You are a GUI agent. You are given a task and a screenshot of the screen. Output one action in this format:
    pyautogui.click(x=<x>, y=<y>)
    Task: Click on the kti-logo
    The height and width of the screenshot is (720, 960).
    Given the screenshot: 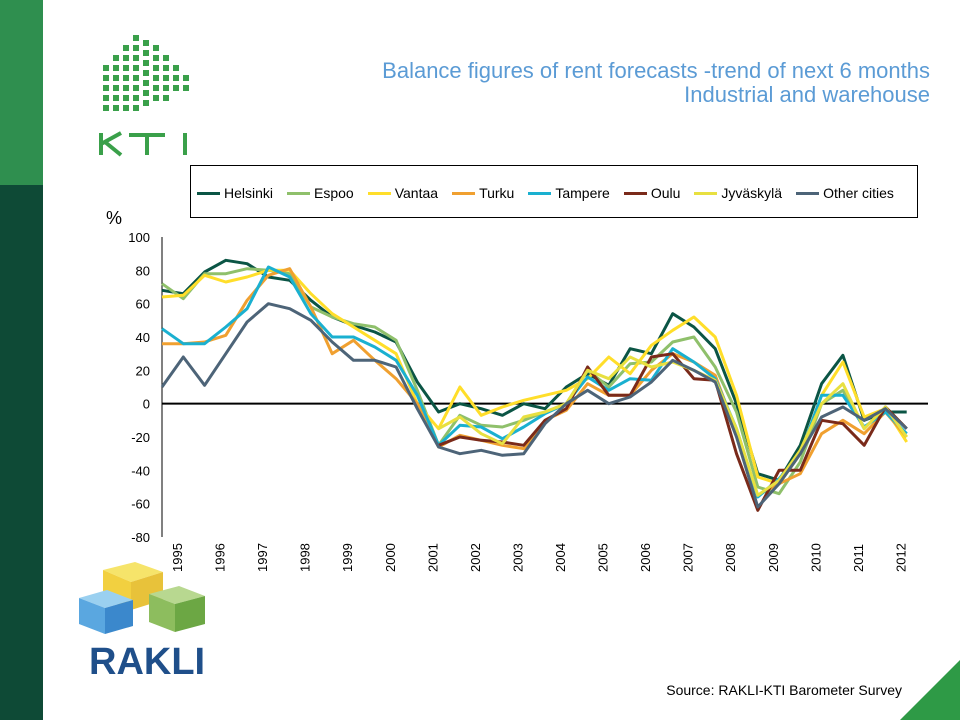 What is the action you would take?
    pyautogui.click(x=144, y=96)
    